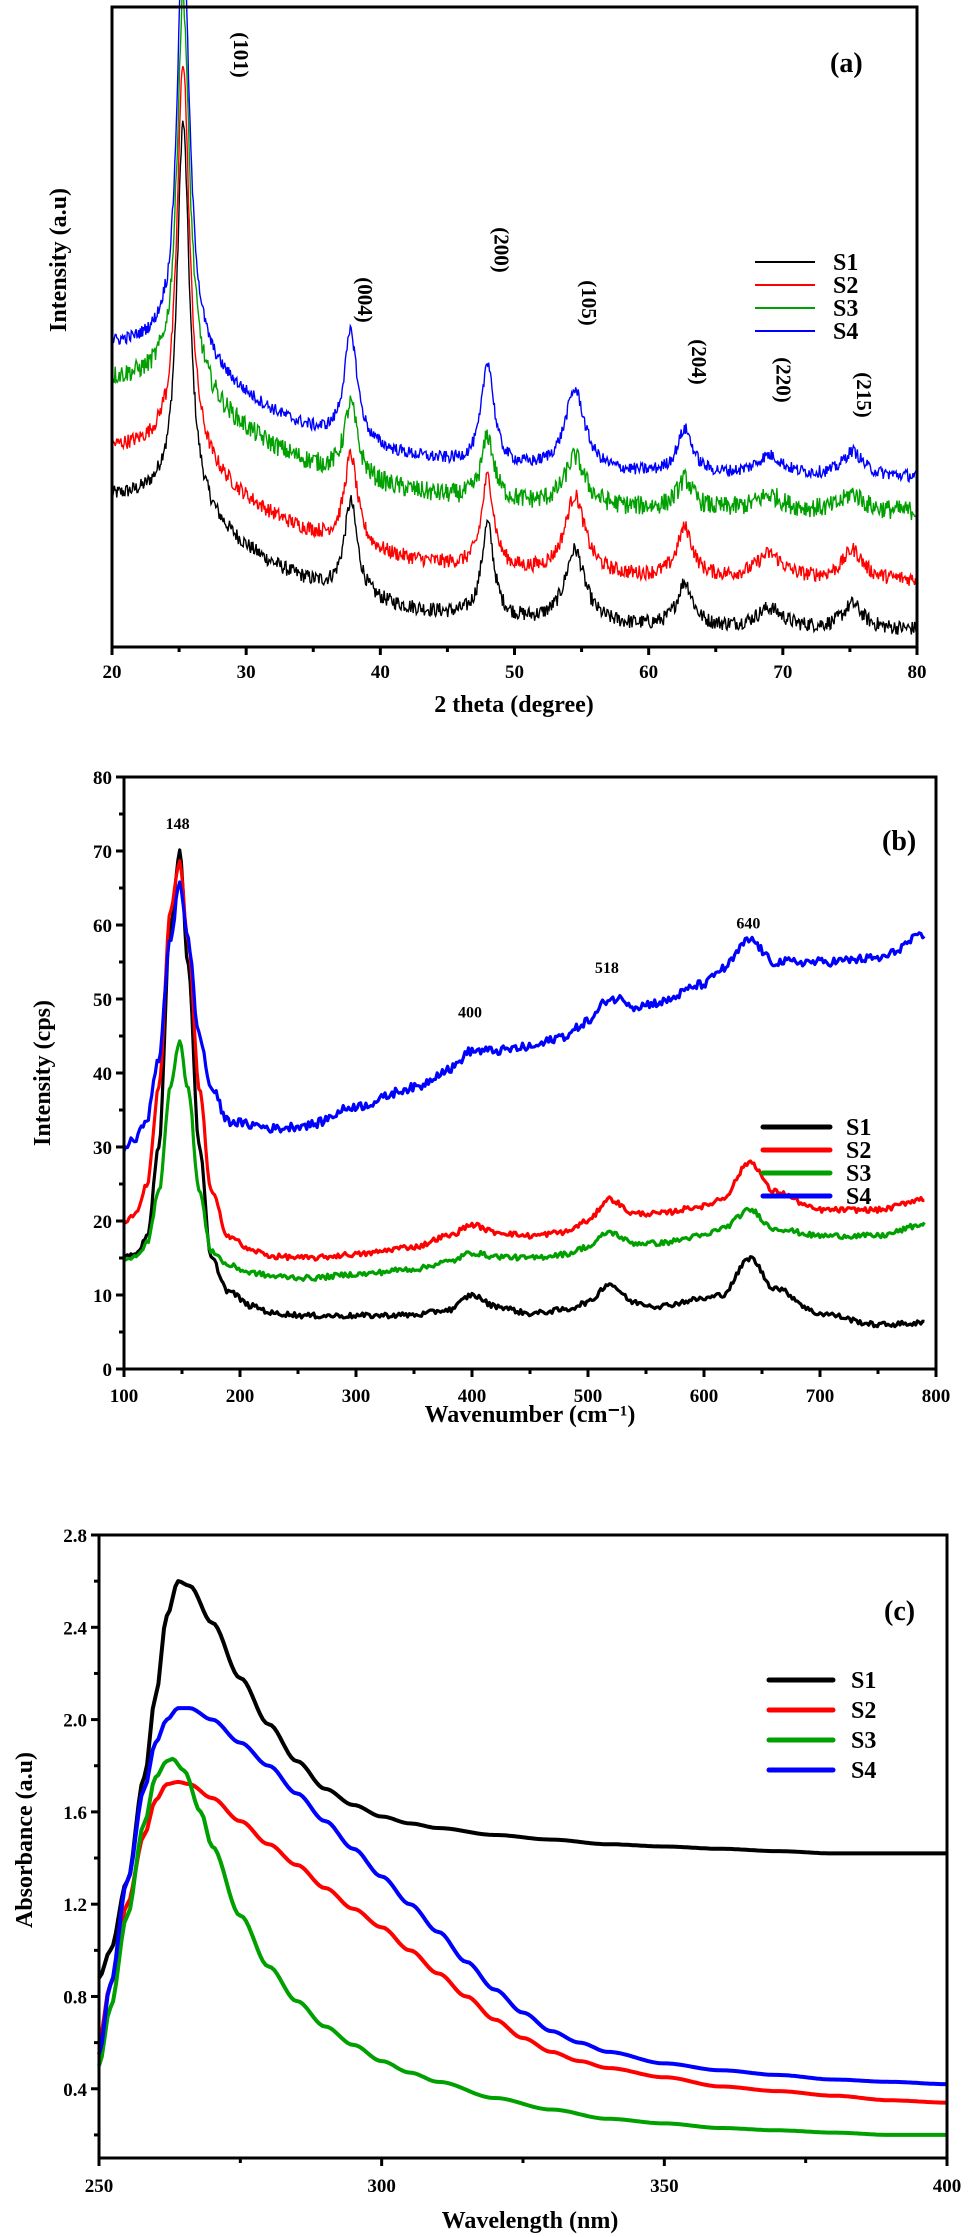  What do you see at coordinates (899, 841) in the screenshot?
I see `panel-b-label: (b)` at bounding box center [899, 841].